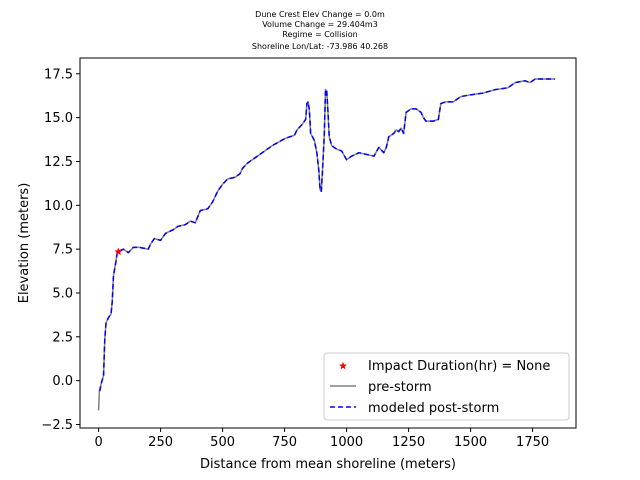  I want to click on y-tick-label: 2.5, so click(62, 337).